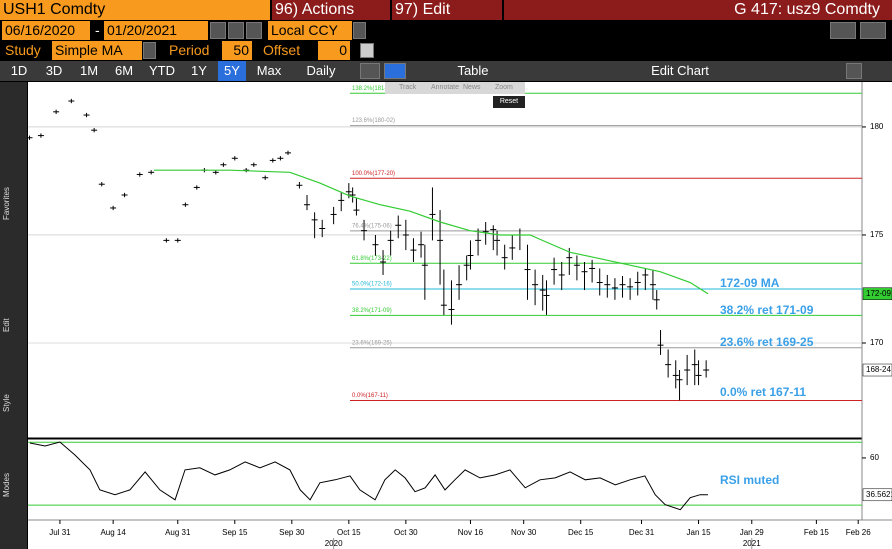 Image resolution: width=892 pixels, height=549 pixels. I want to click on graph-title: G 417: usz9 Comdty, so click(698, 10).